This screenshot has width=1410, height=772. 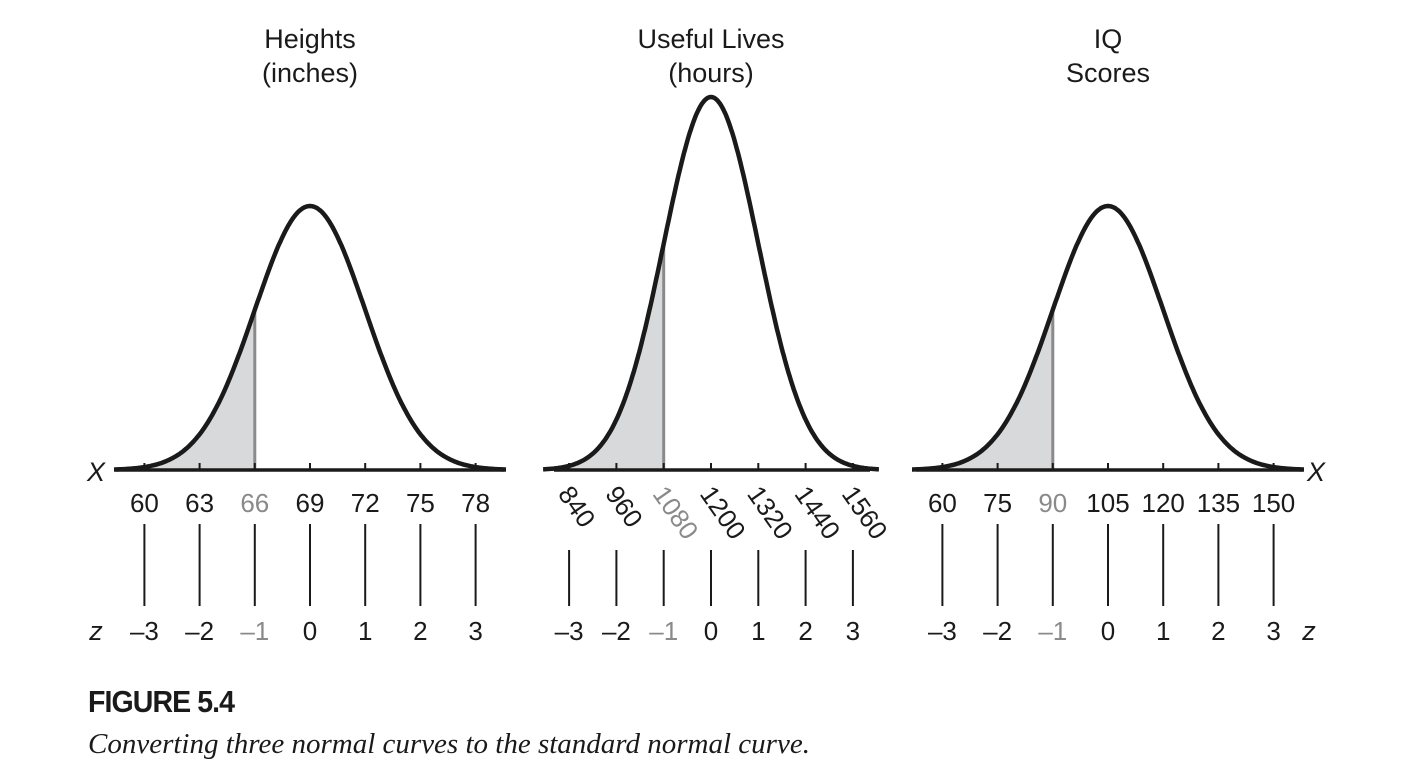 What do you see at coordinates (1107, 503) in the screenshot?
I see `x-tick-label: 105` at bounding box center [1107, 503].